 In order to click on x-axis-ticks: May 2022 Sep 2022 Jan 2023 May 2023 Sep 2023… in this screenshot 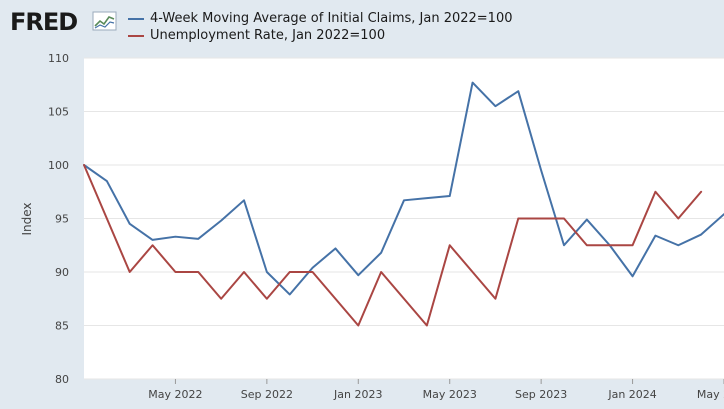, I will do `click(436, 390)`.